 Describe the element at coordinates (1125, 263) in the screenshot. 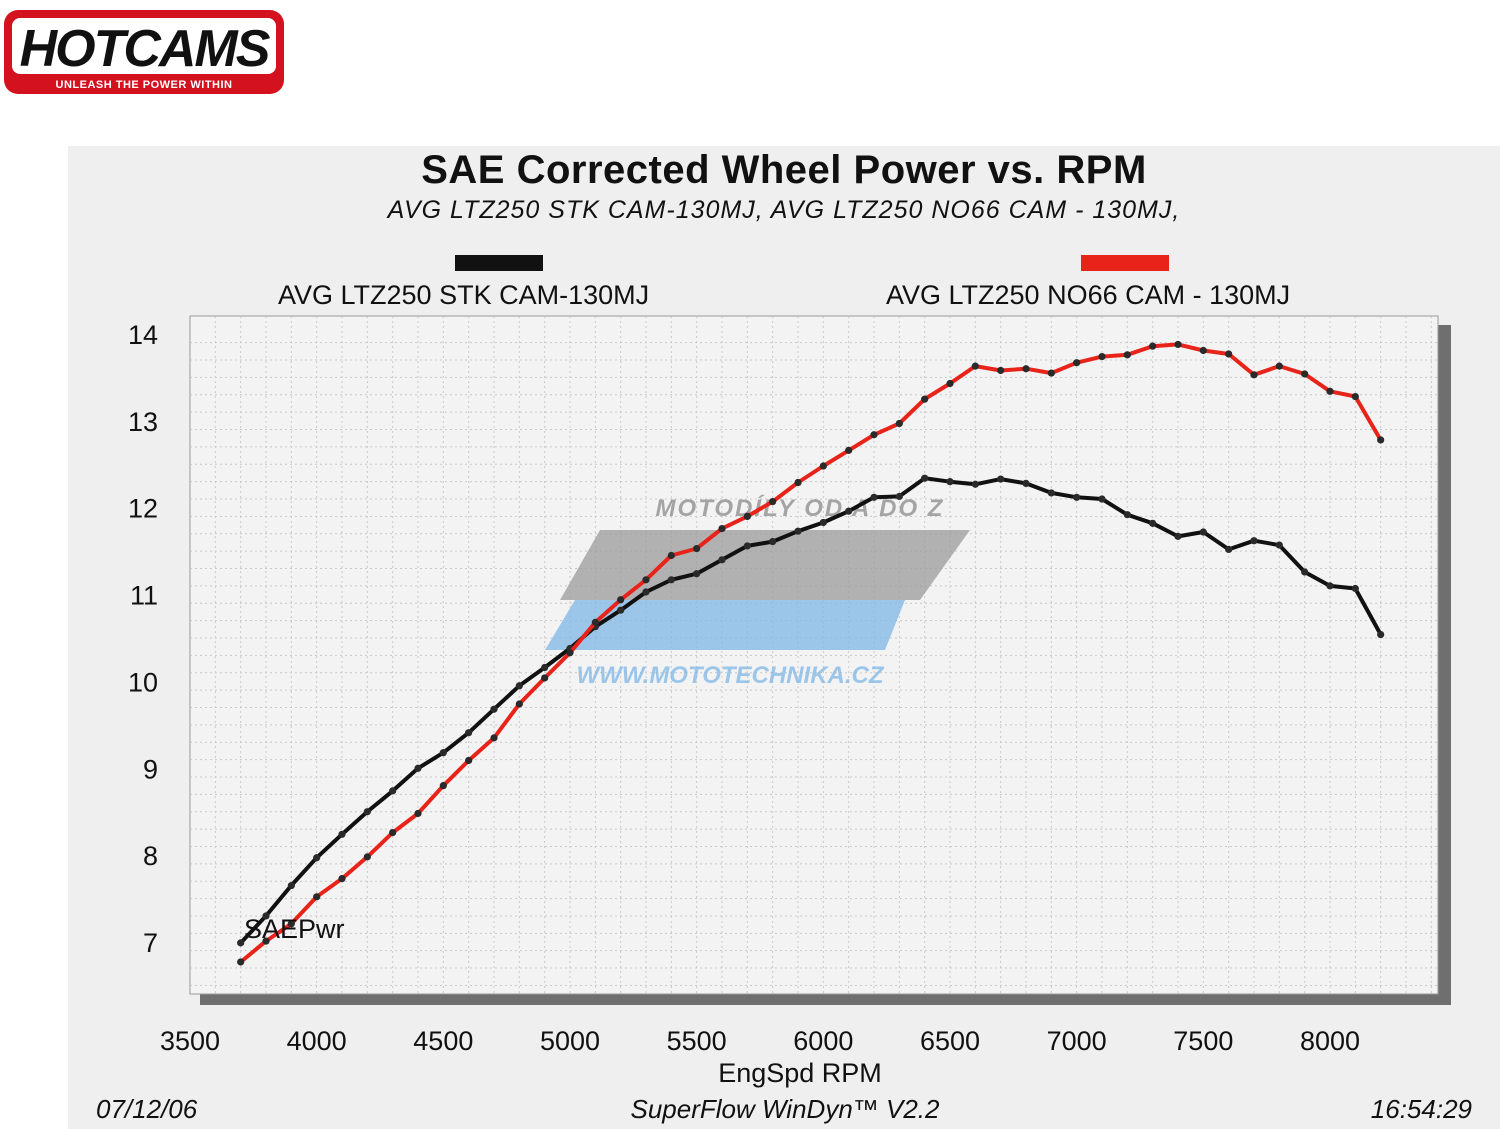

I see `legend-swatch-no66` at that location.